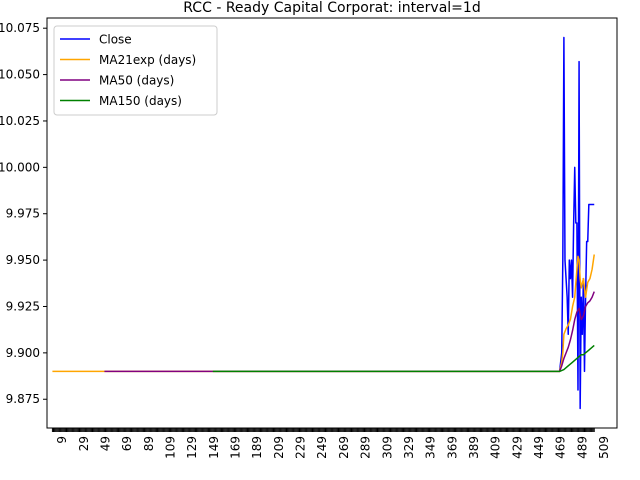 The width and height of the screenshot is (640, 480). I want to click on y-tick-label: 9.900, so click(23, 353).